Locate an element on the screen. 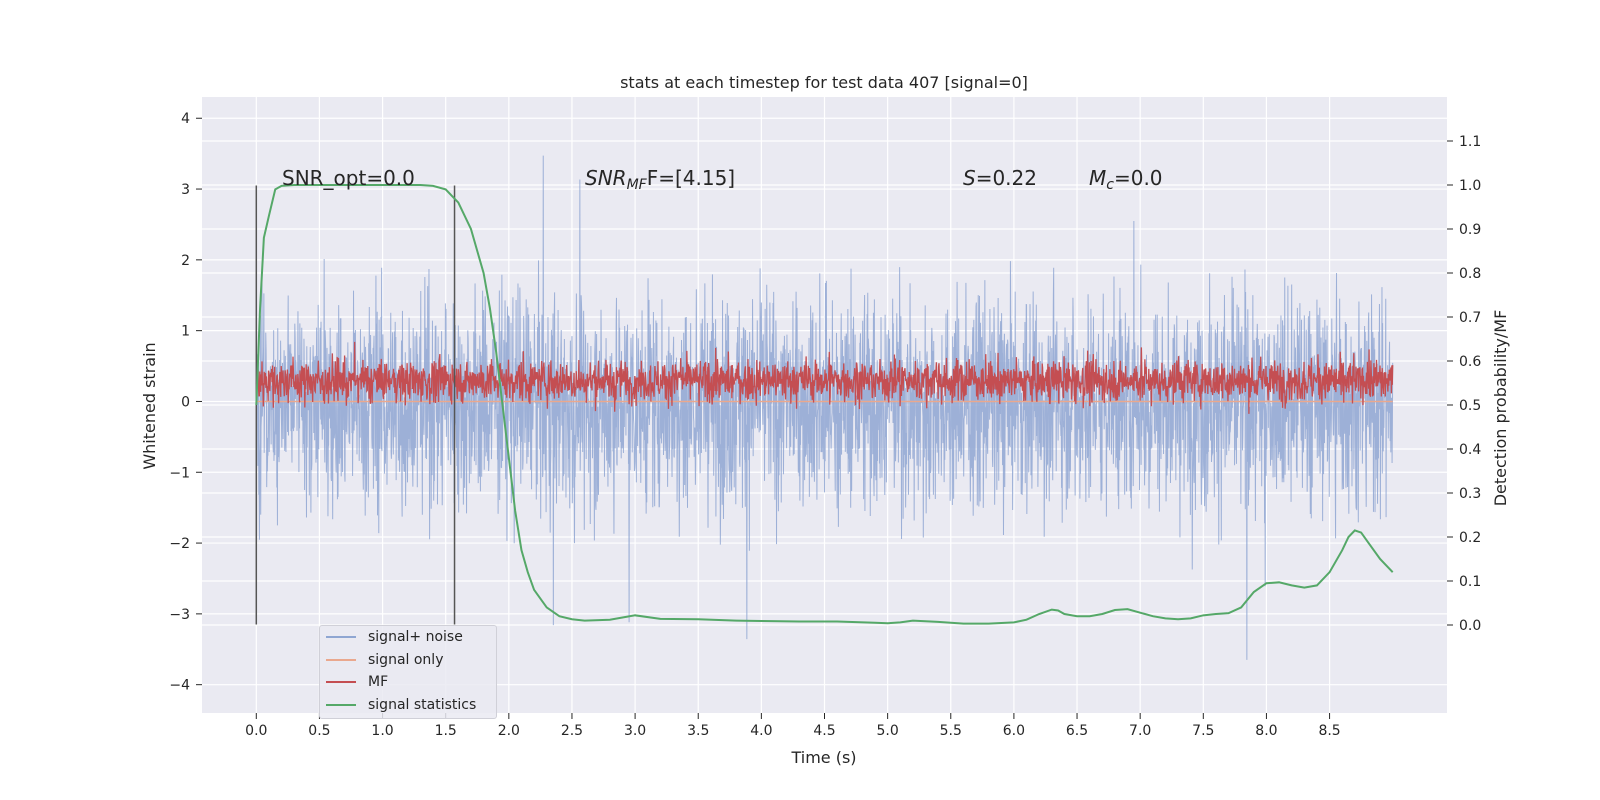 The width and height of the screenshot is (1600, 800). mc-sub: c is located at coordinates (1110, 185).